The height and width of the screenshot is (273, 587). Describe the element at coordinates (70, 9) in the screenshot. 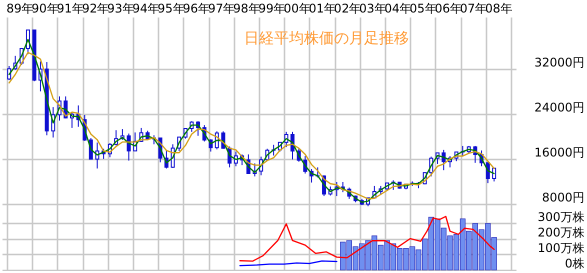

I see `x-tick-label: 91年` at that location.